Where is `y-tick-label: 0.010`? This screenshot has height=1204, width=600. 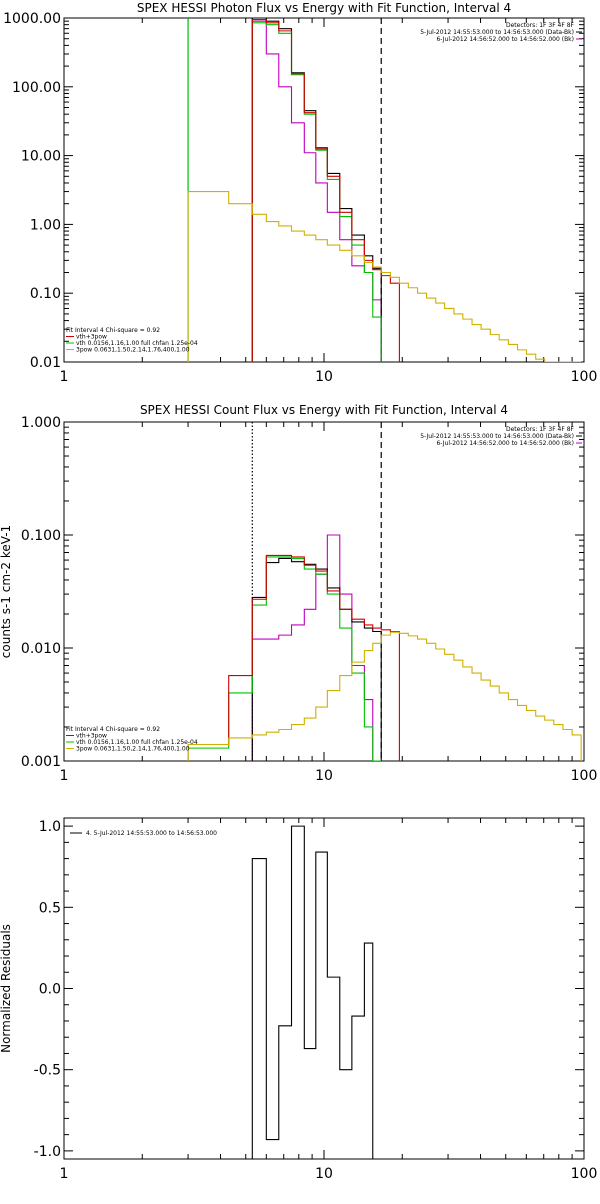
y-tick-label: 0.010 is located at coordinates (41, 649).